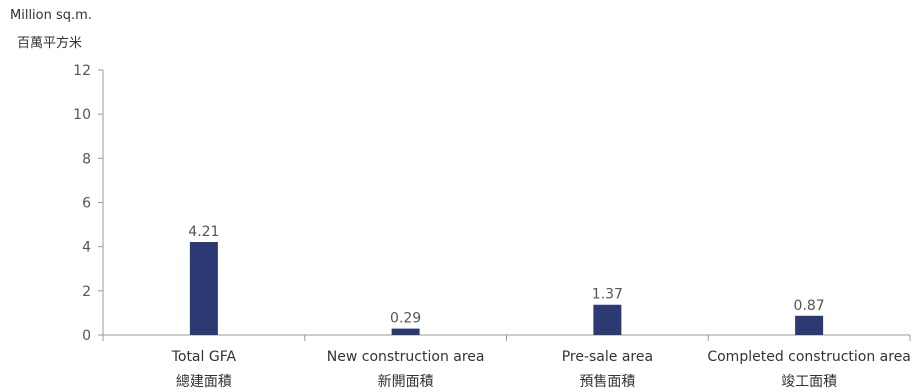 Image resolution: width=917 pixels, height=392 pixels. What do you see at coordinates (607, 295) in the screenshot?
I see `data-label: 1.37` at bounding box center [607, 295].